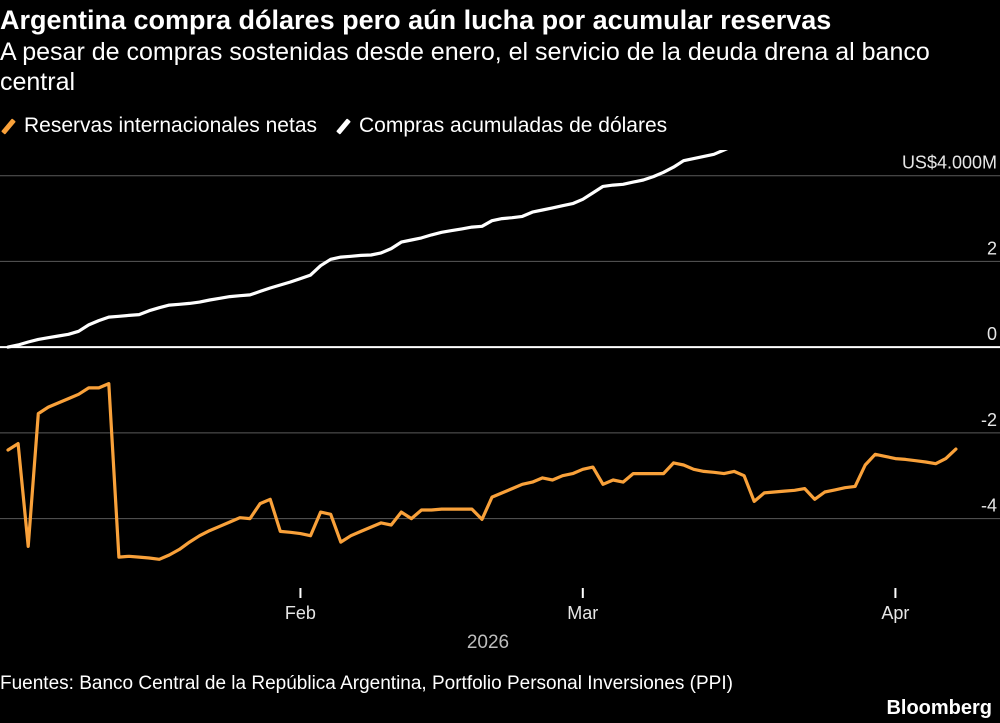 The height and width of the screenshot is (723, 1000). What do you see at coordinates (513, 125) in the screenshot?
I see `legend-label-purchases: Compras acumuladas de dólares` at bounding box center [513, 125].